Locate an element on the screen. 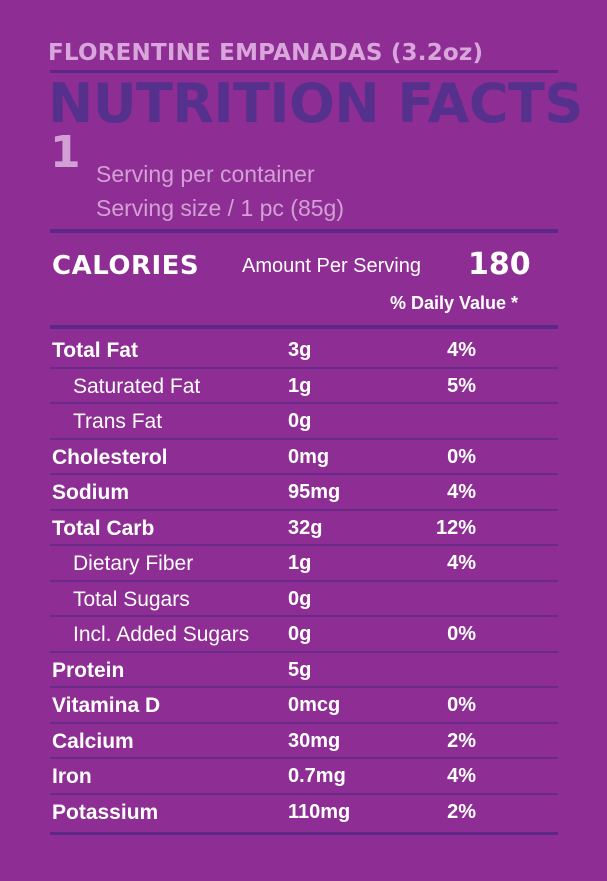  nutrient-name: Sodium is located at coordinates (90, 492).